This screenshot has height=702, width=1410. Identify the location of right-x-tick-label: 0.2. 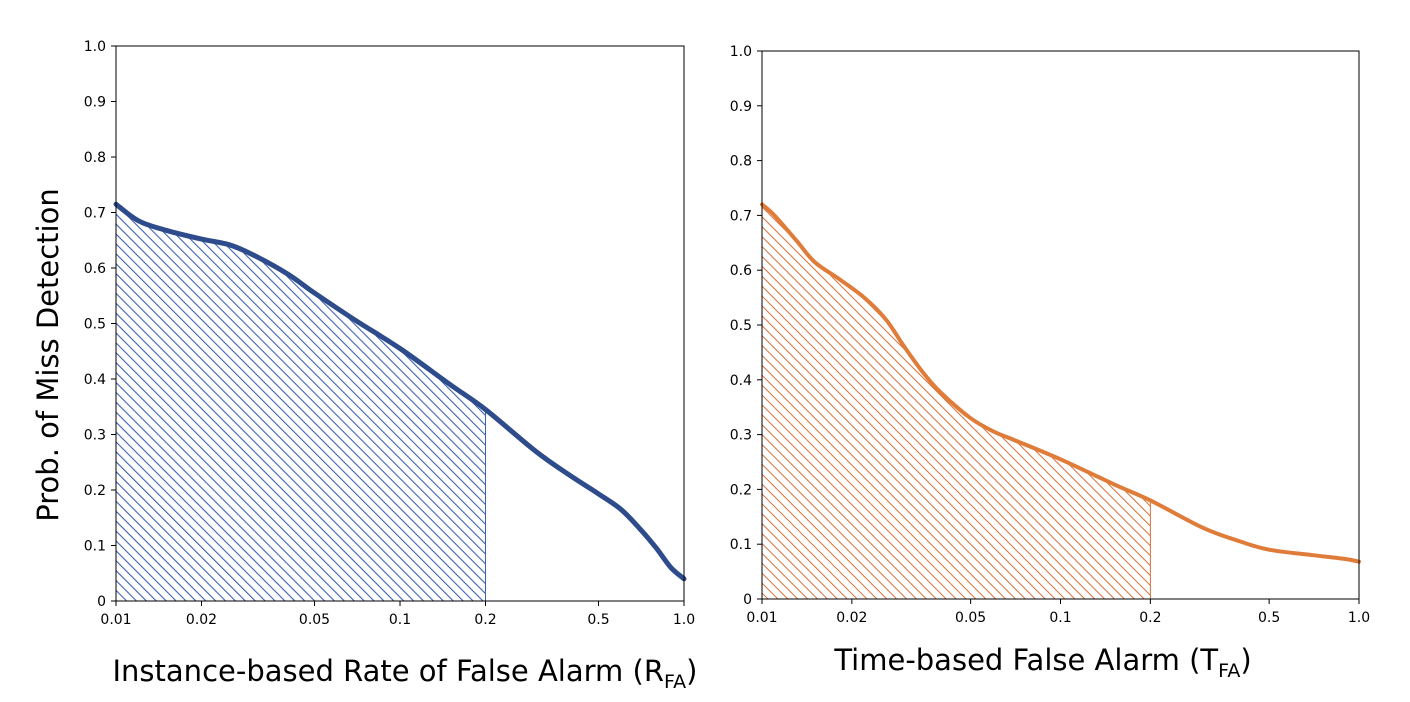
(1150, 618).